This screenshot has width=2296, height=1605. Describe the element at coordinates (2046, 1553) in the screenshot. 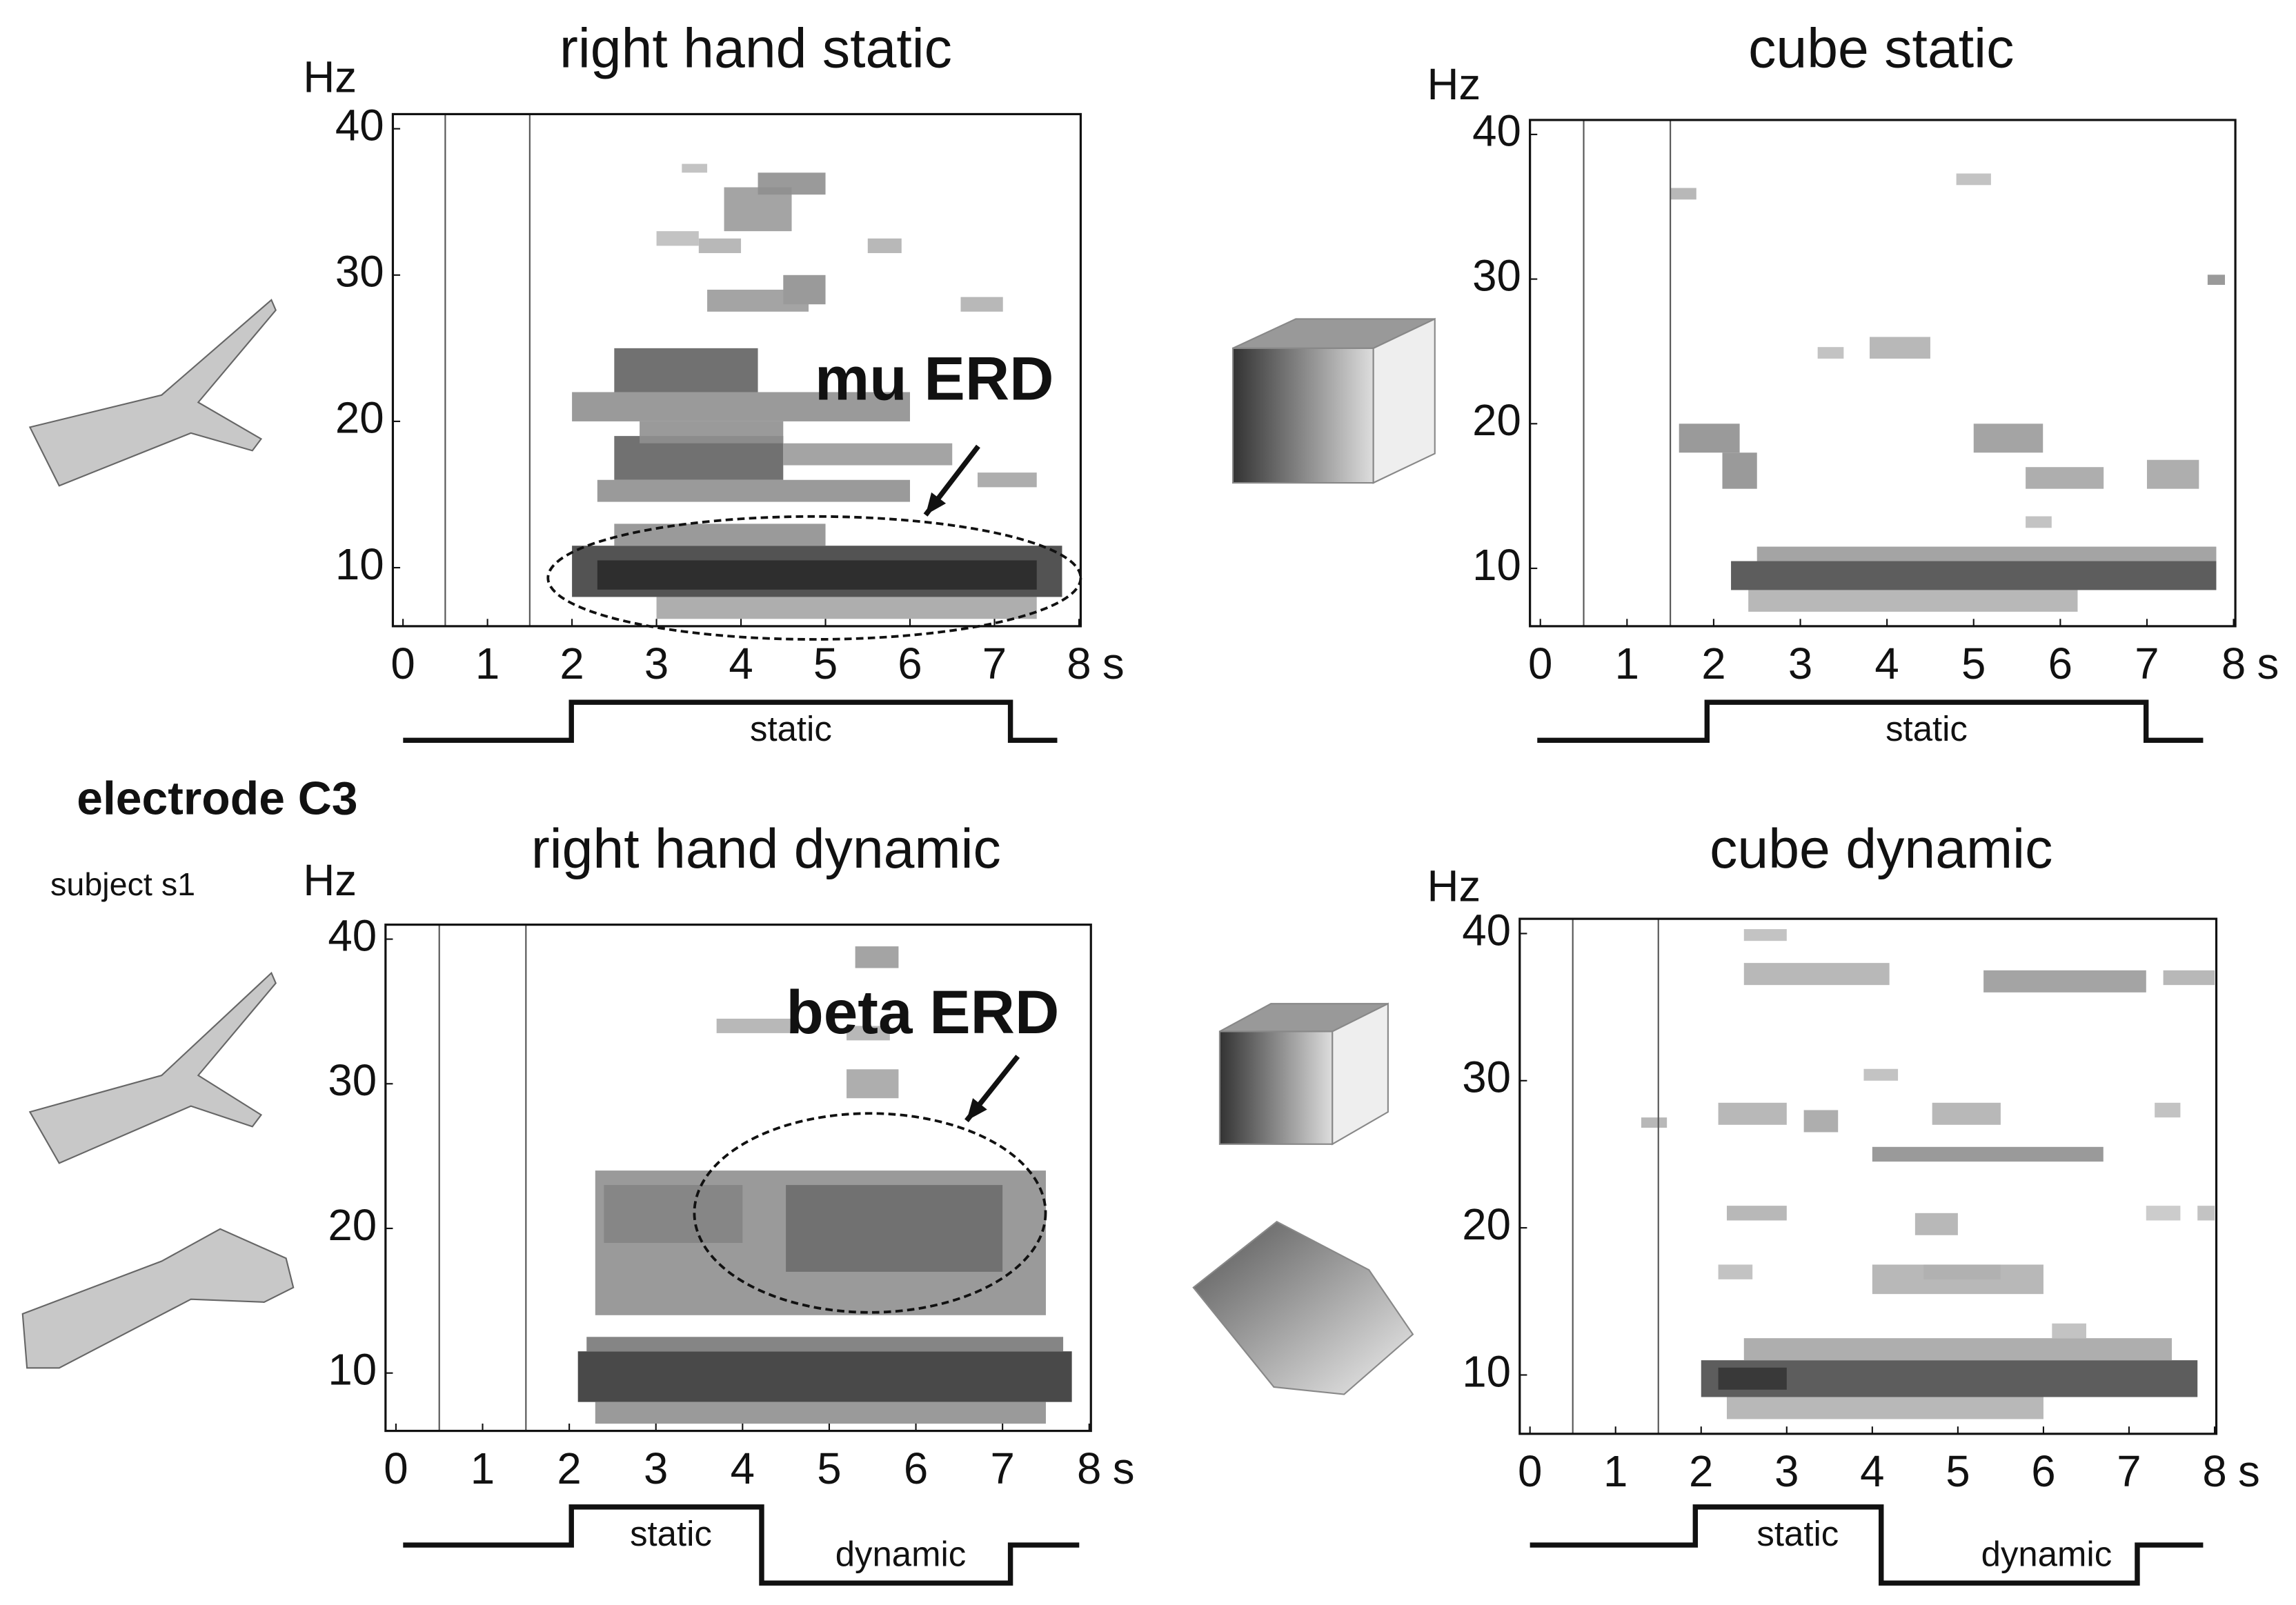

I see `protocol-label: dynamic` at that location.